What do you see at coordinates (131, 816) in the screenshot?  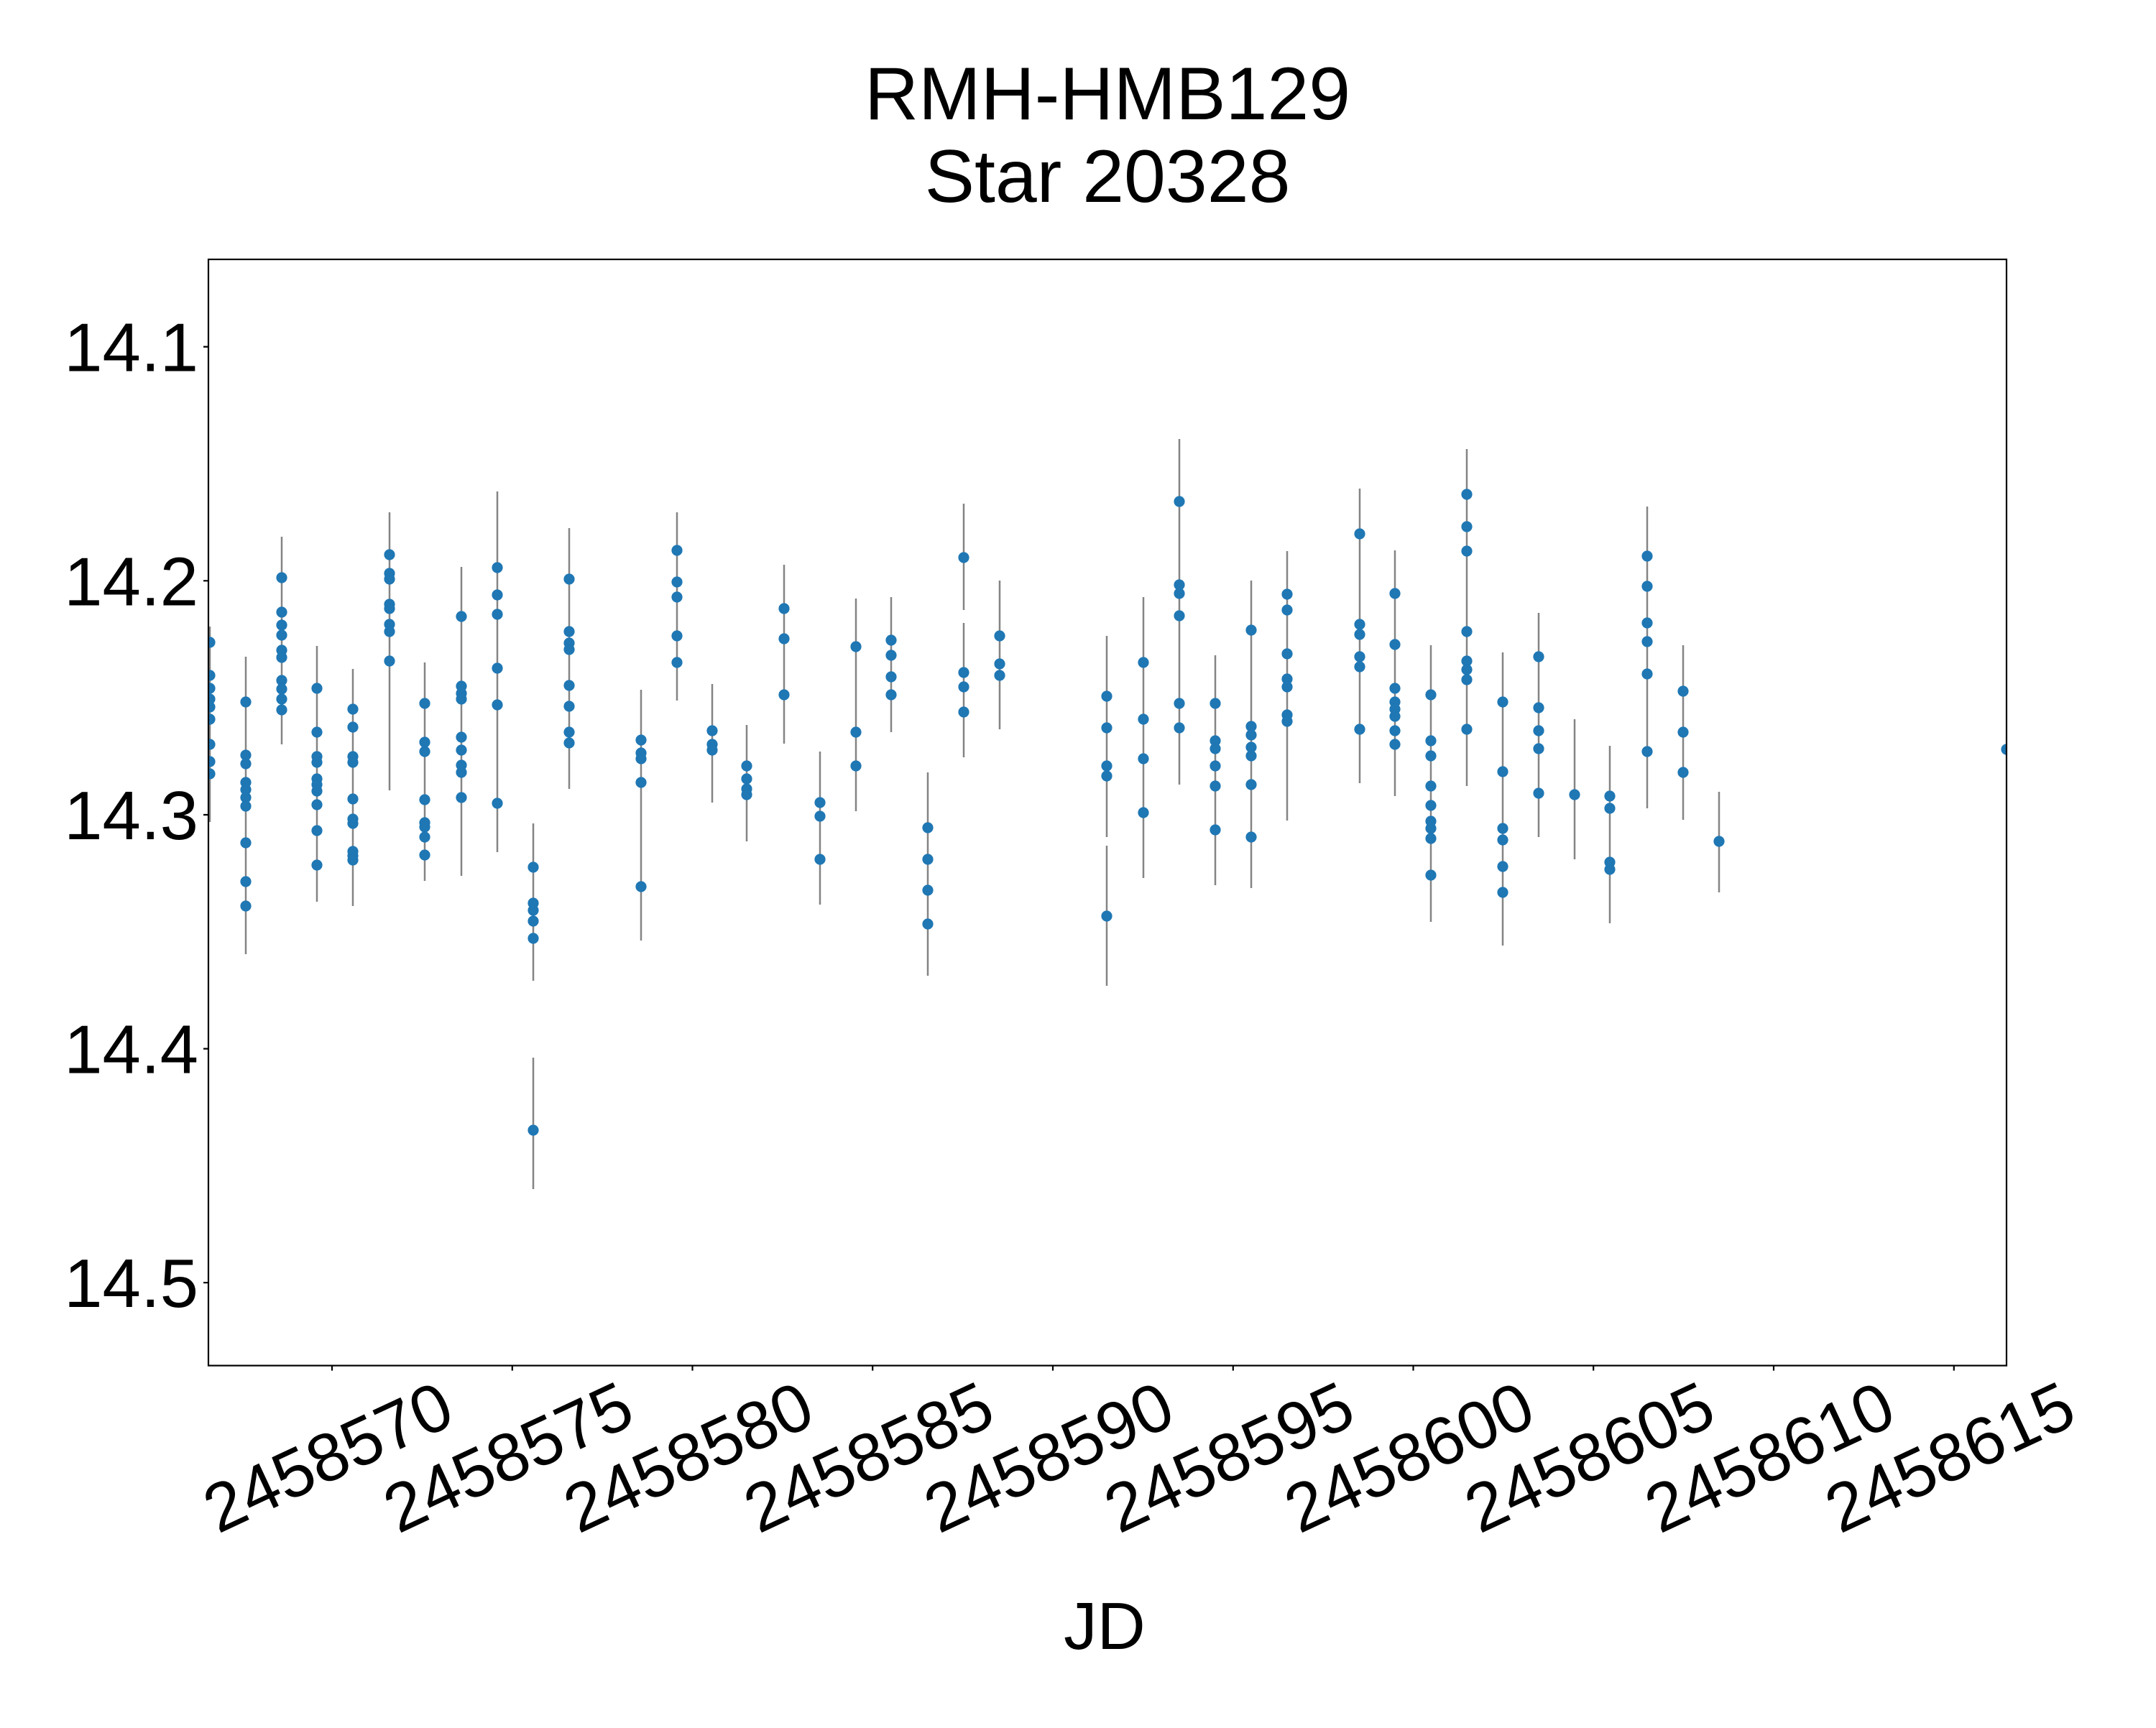 I see `svg-text: 14.3` at bounding box center [131, 816].